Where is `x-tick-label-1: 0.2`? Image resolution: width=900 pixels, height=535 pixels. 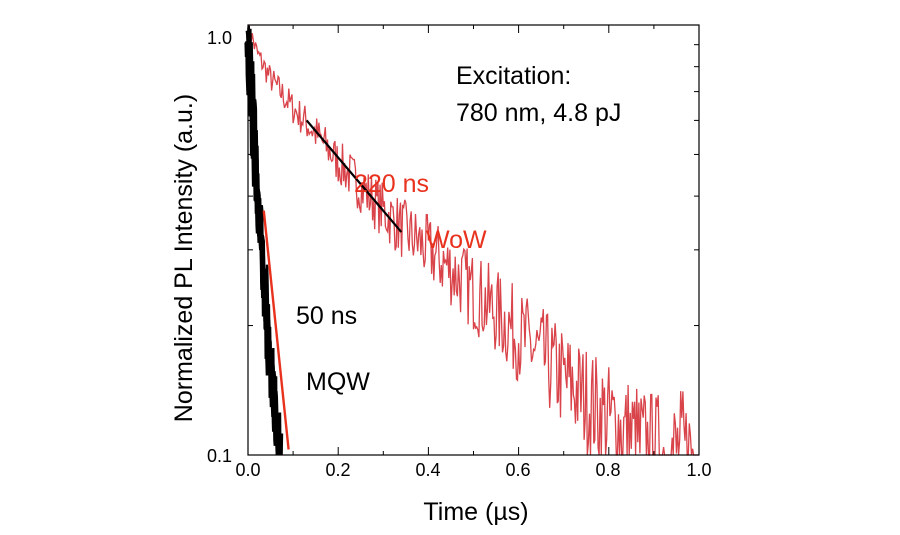
x-tick-label-1: 0.2 is located at coordinates (337, 470).